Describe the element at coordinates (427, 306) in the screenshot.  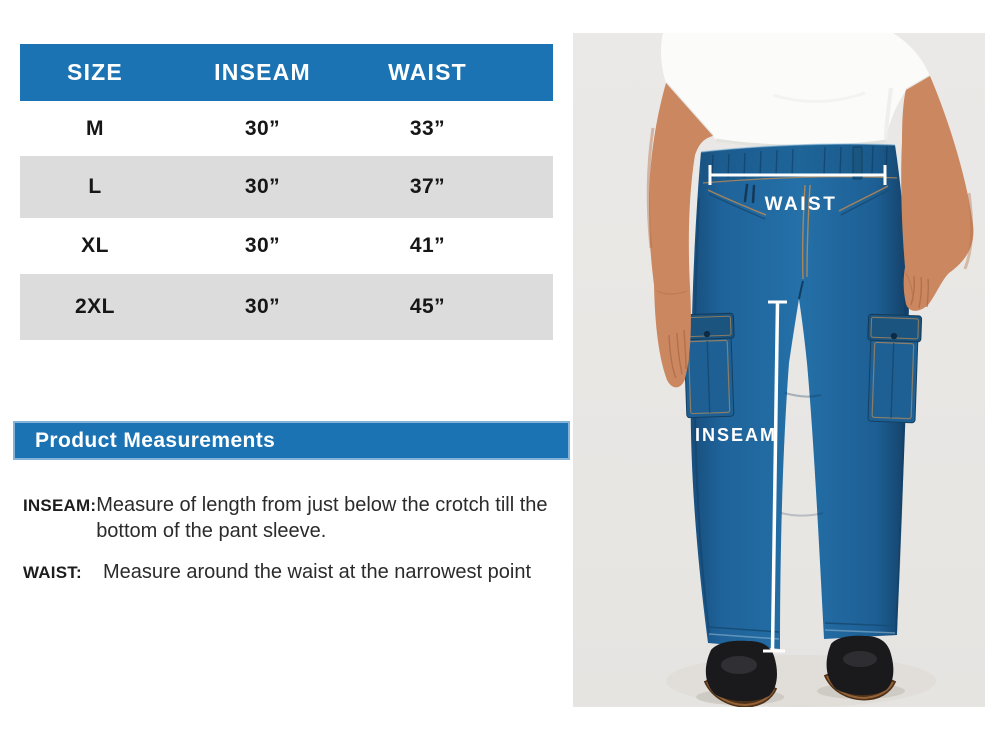
I see `cell-waist: 45”` at that location.